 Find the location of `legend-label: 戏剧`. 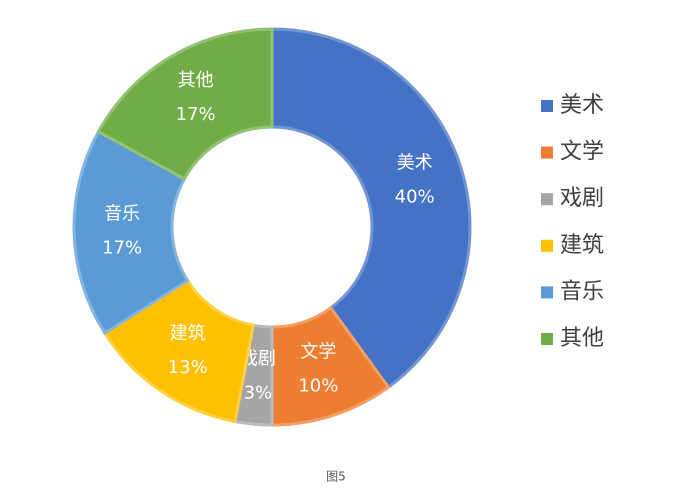

legend-label: 戏剧 is located at coordinates (582, 198).